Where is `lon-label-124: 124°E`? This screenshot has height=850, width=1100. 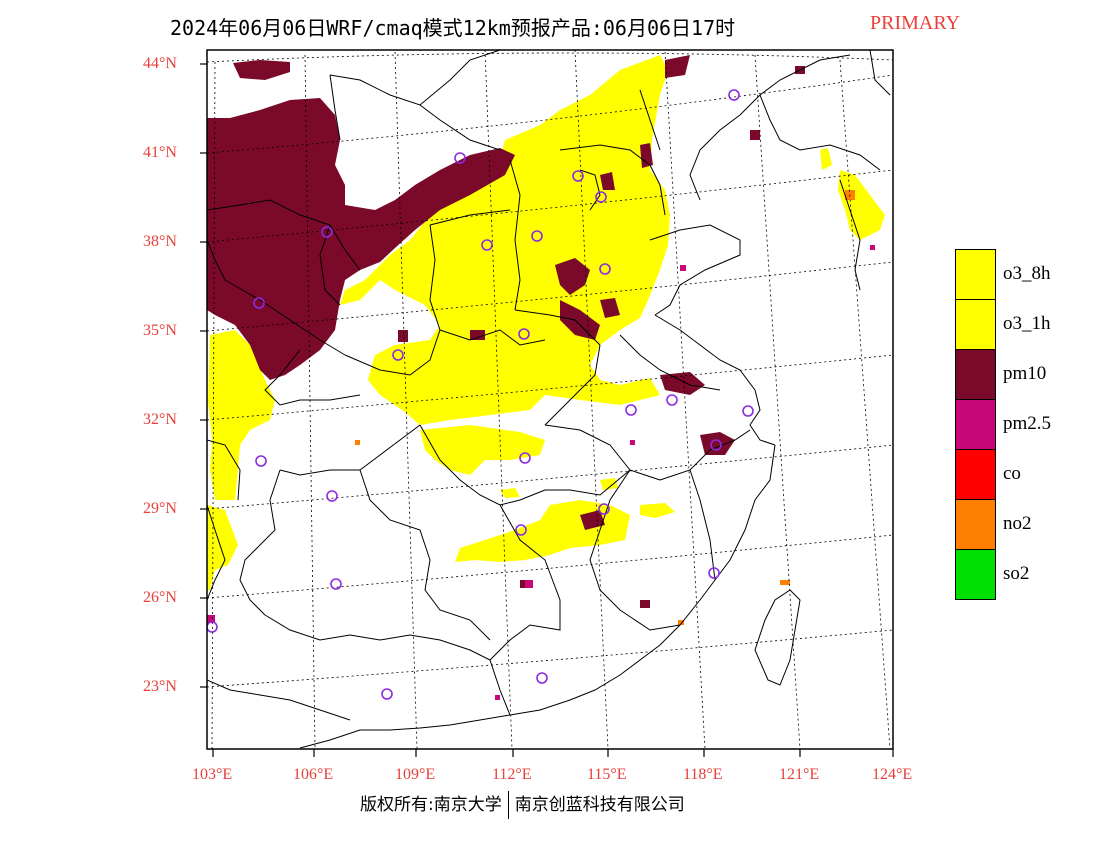 lon-label-124: 124°E is located at coordinates (892, 774).